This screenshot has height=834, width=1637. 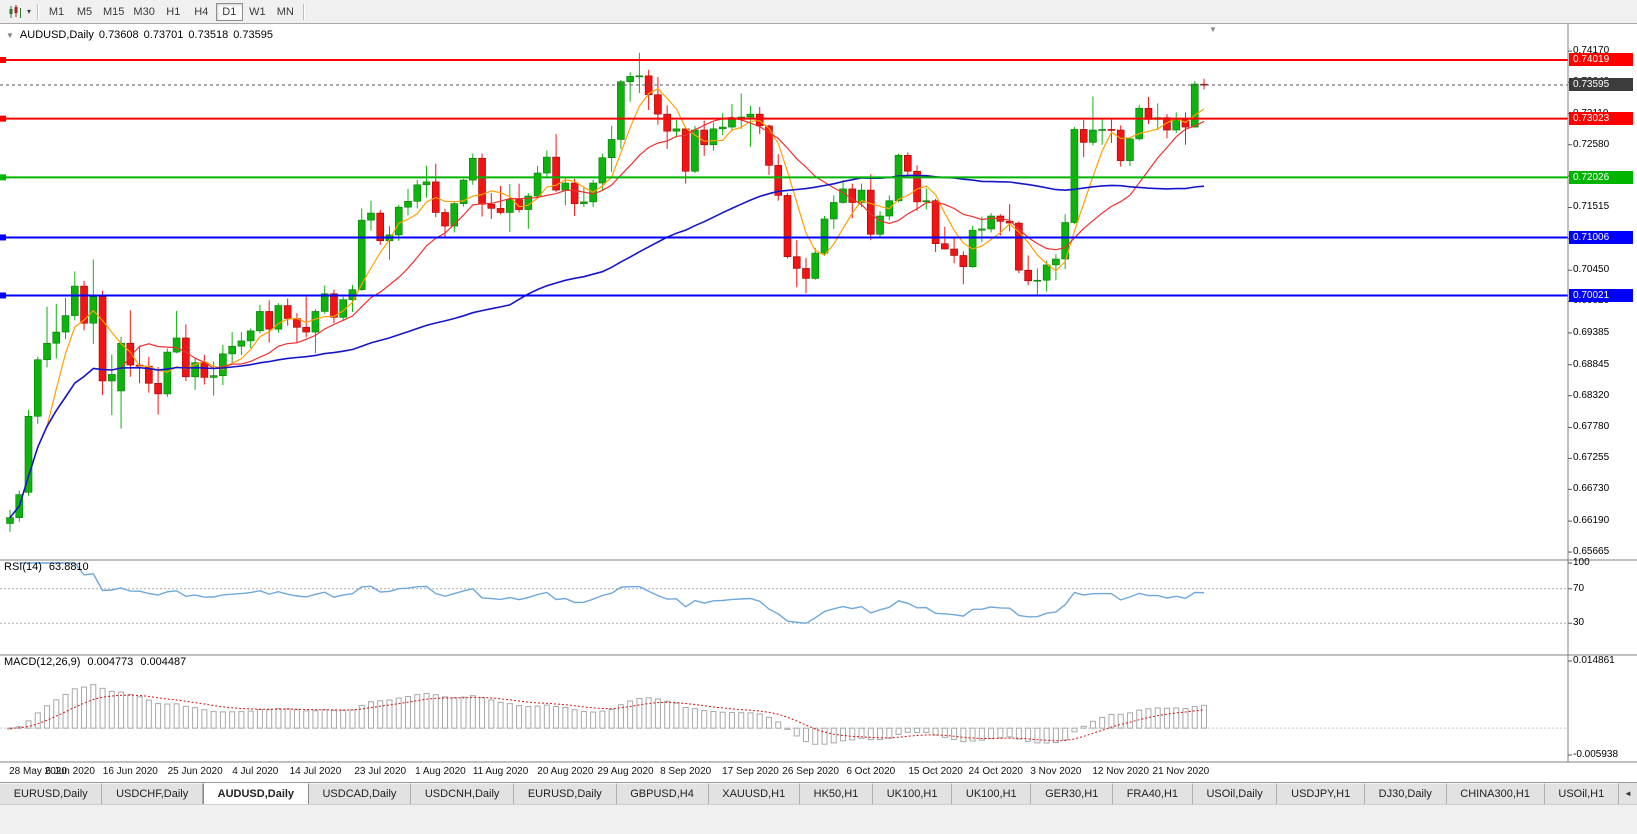 What do you see at coordinates (229, 11) in the screenshot?
I see `timeframe-button-d1: D1` at bounding box center [229, 11].